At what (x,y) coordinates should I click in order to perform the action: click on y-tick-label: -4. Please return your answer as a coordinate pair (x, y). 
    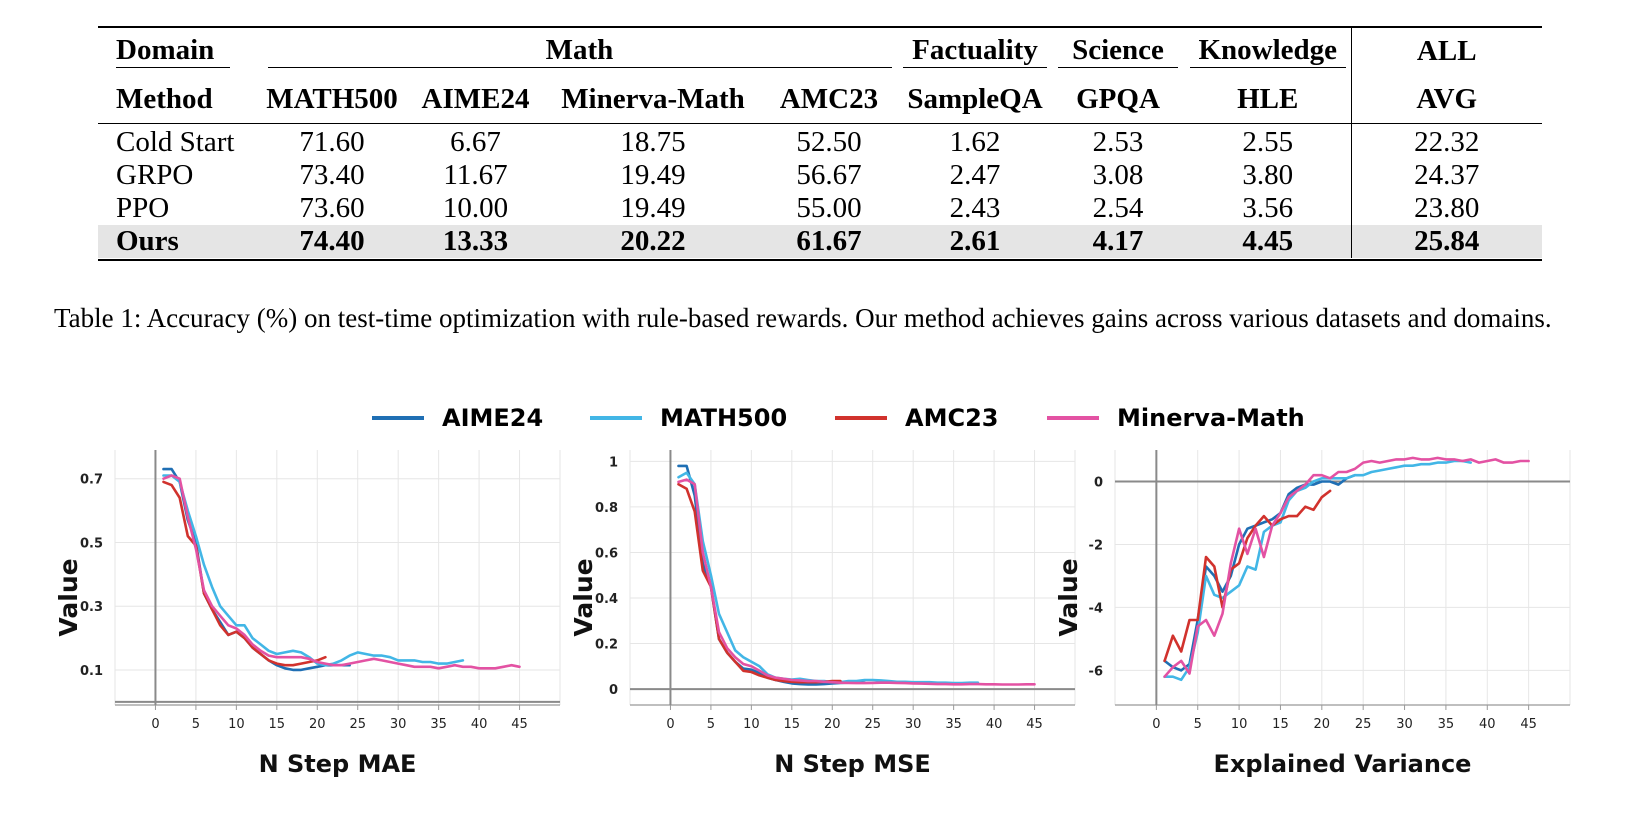
    Looking at the image, I should click on (1096, 608).